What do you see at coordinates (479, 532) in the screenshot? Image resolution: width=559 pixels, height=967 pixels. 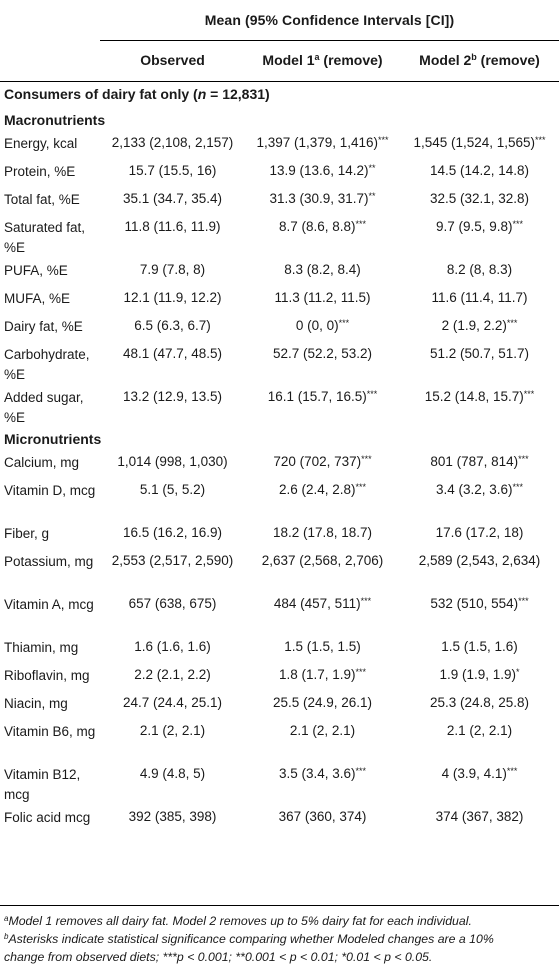 I see `cell-model2-value: 17.6 (17.2, 18)` at bounding box center [479, 532].